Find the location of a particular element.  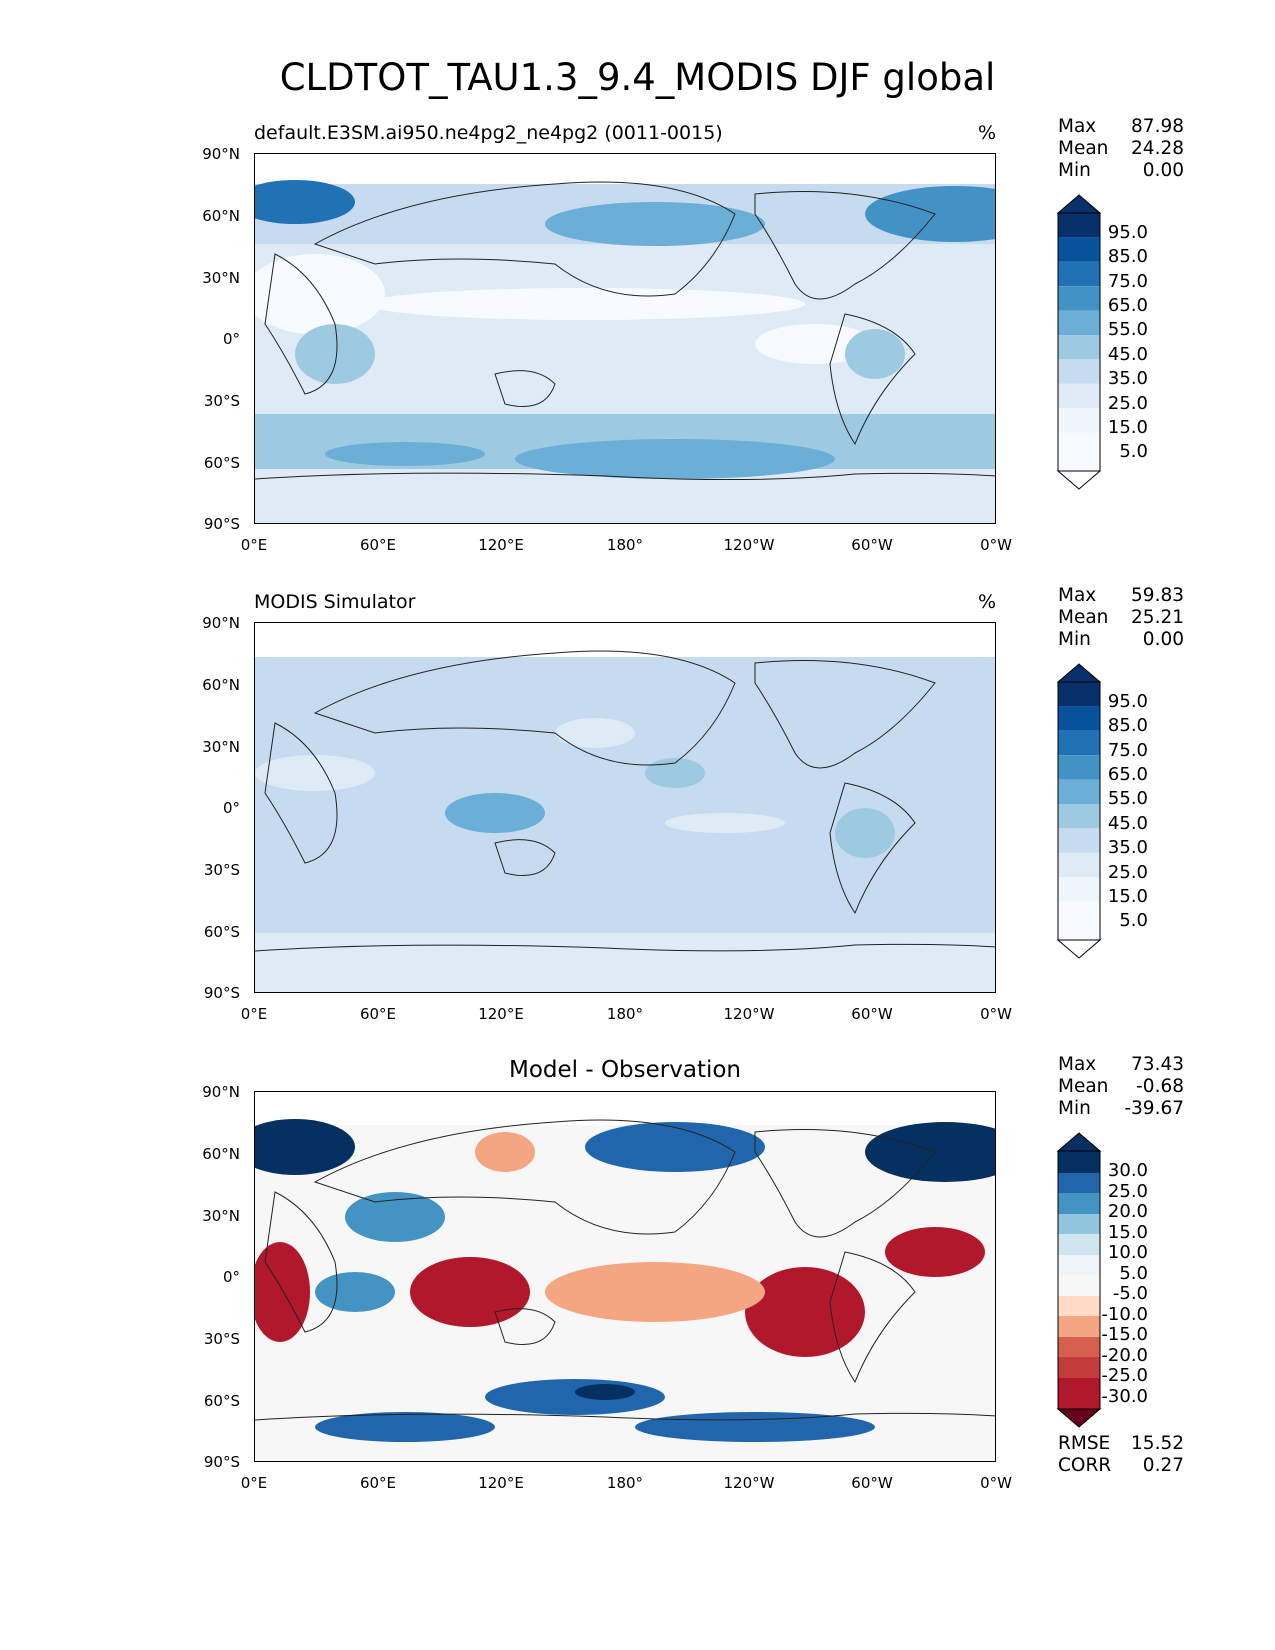

panel2-colorbar-label: 5.0 is located at coordinates (1133, 920).